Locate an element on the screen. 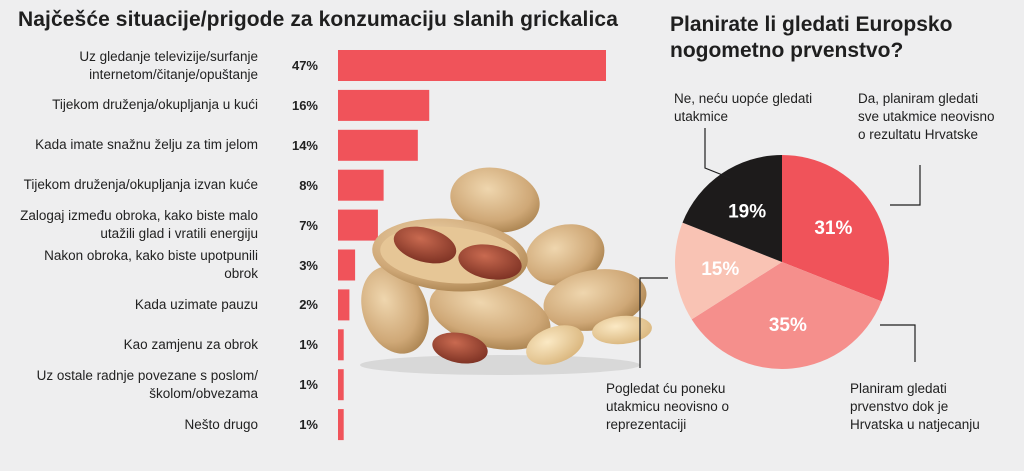 The height and width of the screenshot is (471, 1024). bar-category-label: Nešto drugo is located at coordinates (221, 424).